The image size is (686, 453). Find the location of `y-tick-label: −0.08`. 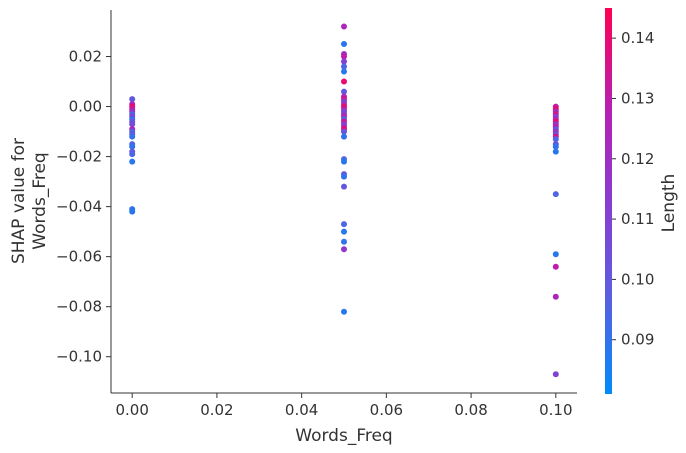

y-tick-label: −0.08 is located at coordinates (79, 307).